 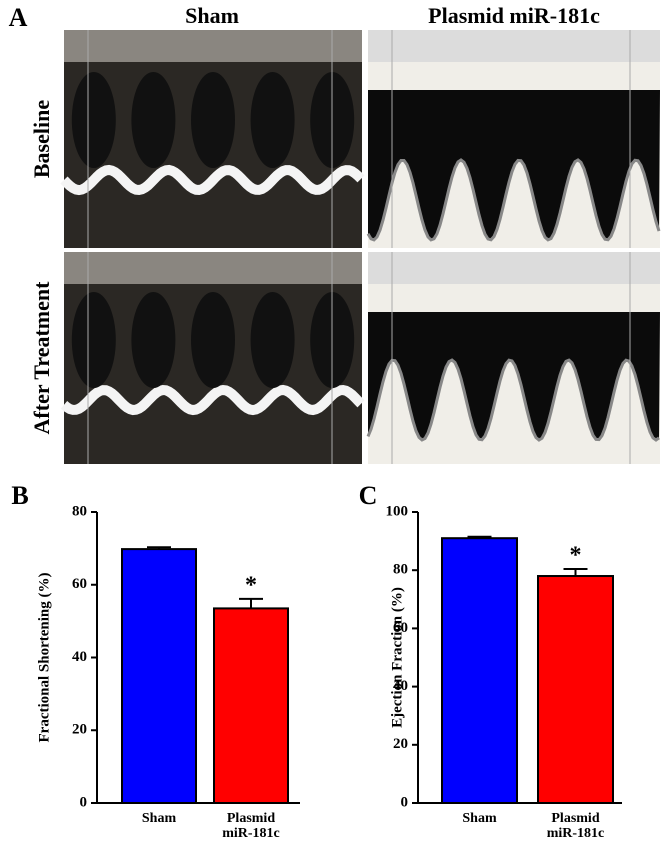 What do you see at coordinates (18, 17) in the screenshot?
I see `panel-label: A` at bounding box center [18, 17].